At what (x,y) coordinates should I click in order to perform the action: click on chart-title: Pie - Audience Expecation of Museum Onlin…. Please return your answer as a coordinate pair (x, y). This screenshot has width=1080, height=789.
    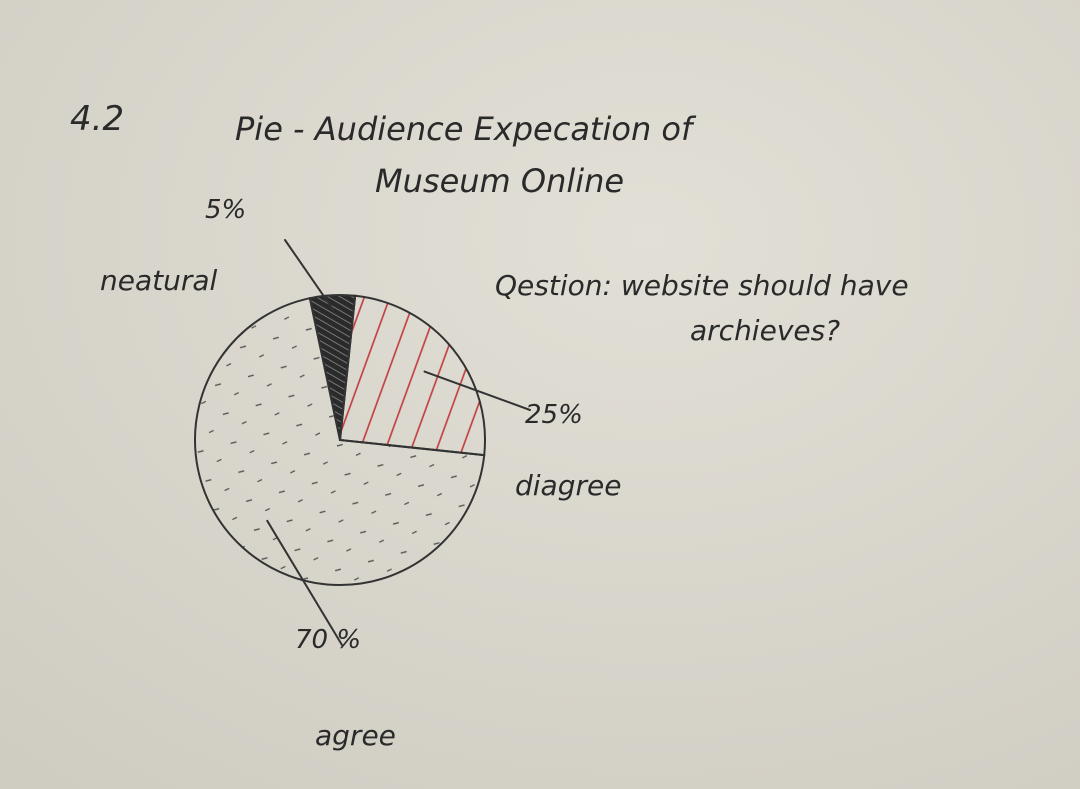
    Looking at the image, I should click on (466, 155).